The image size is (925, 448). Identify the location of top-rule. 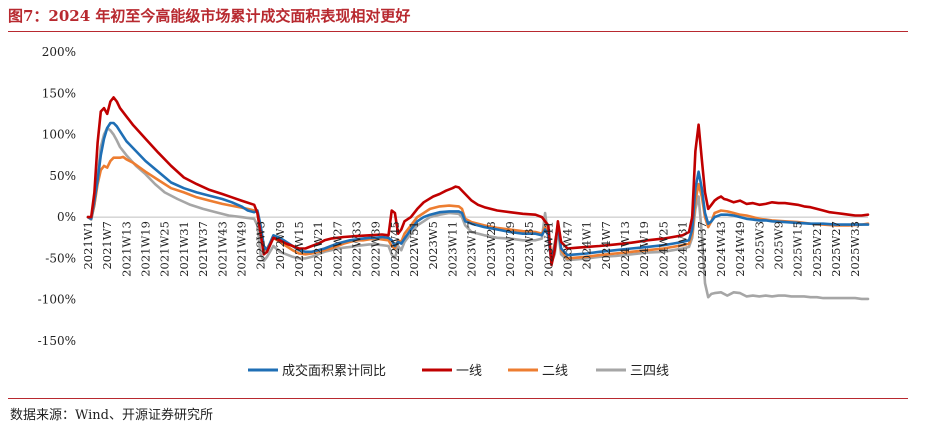
(458, 31).